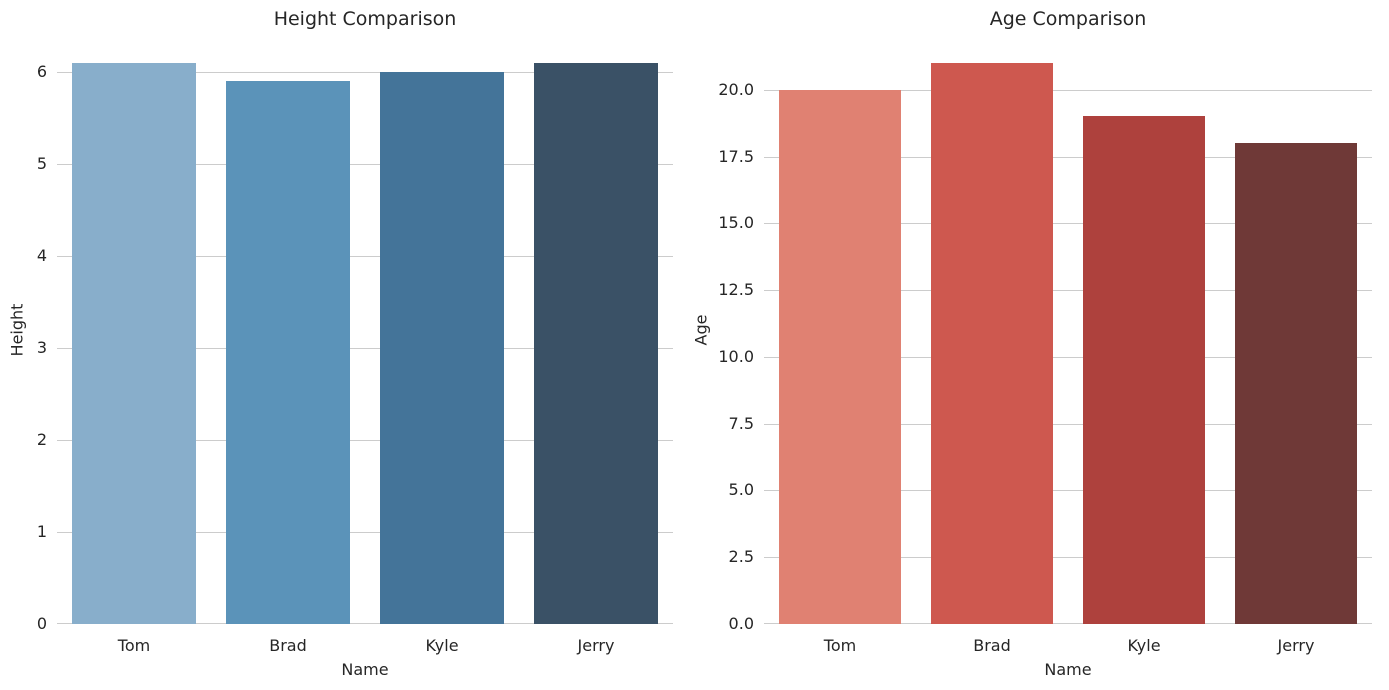  Describe the element at coordinates (736, 356) in the screenshot. I see `y-tick-label: 10.0` at that location.